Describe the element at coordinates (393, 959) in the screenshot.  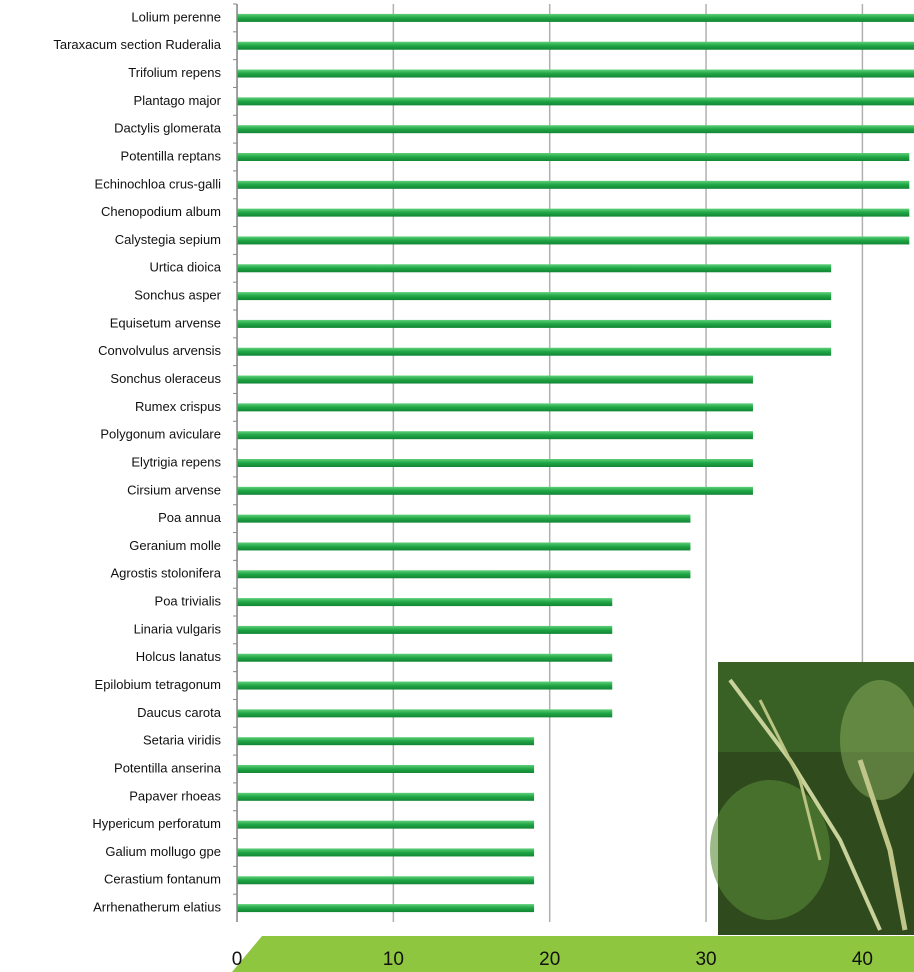
I see `x-tick-label: 10` at that location.